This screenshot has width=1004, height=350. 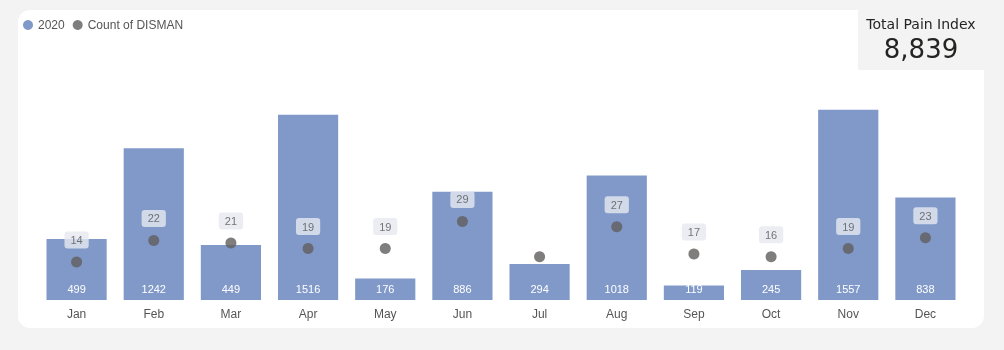 What do you see at coordinates (231, 221) in the screenshot?
I see `data-label: 21` at bounding box center [231, 221].